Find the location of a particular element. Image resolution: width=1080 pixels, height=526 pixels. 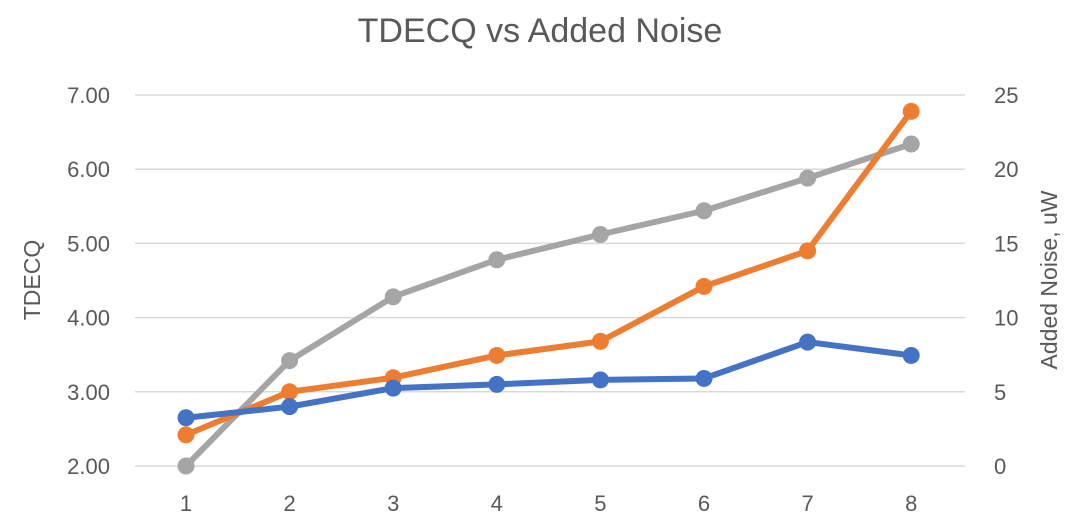

y-tick-label: 2.00 is located at coordinates (88, 466).